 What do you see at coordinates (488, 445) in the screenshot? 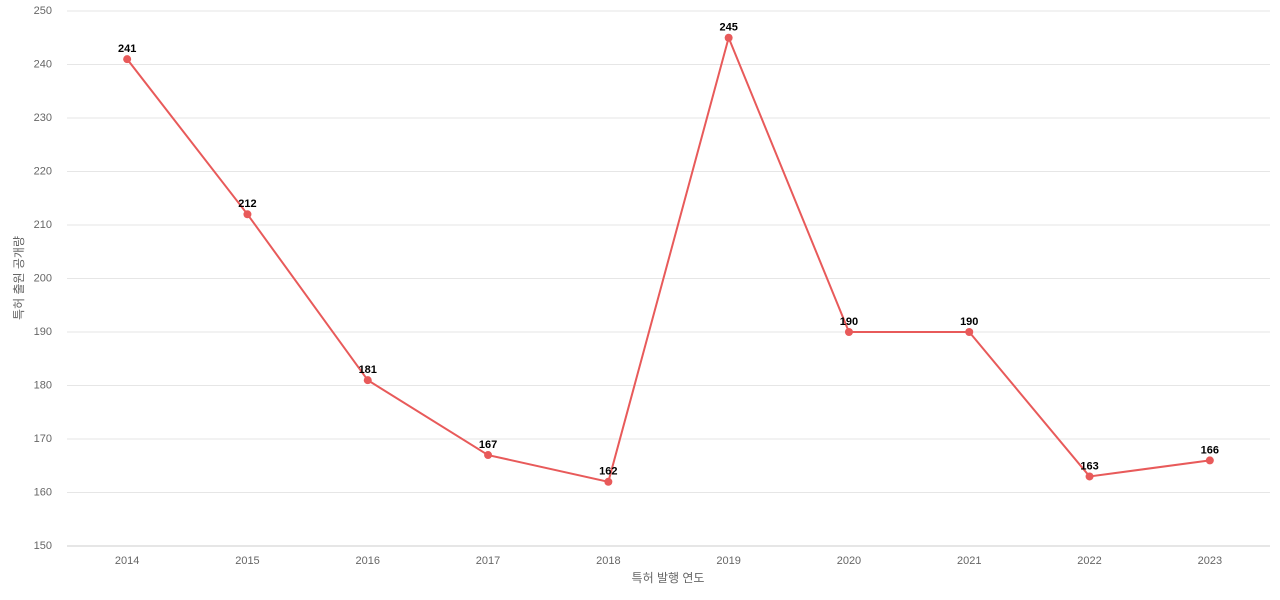
I see `value-label: 167` at bounding box center [488, 445].